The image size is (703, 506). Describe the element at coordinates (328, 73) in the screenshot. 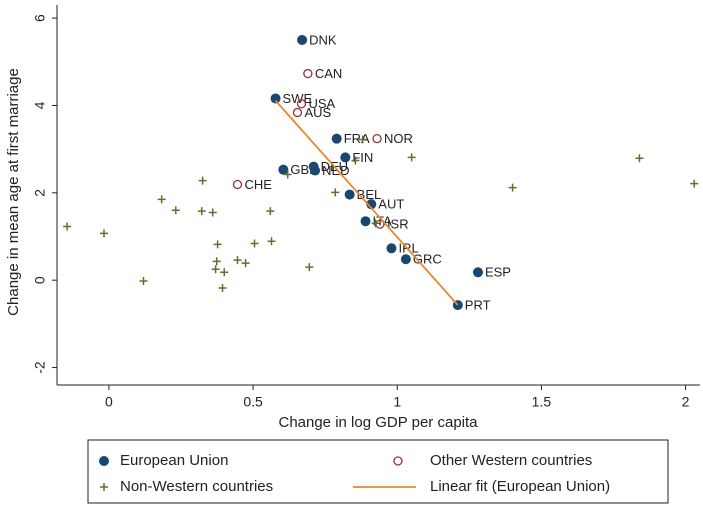

I see `point-label: CAN` at that location.